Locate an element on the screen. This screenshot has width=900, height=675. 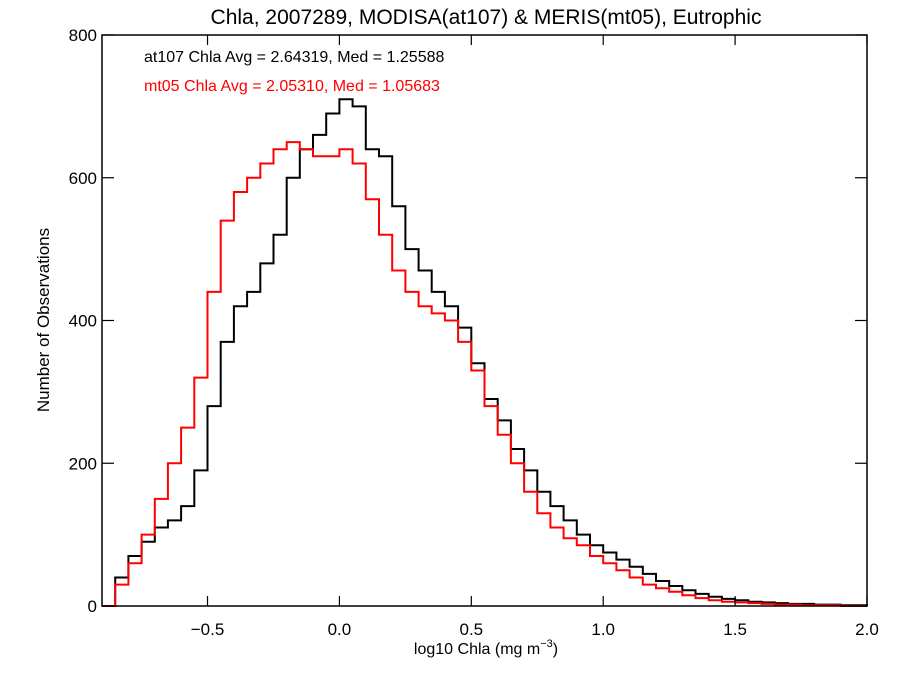
x-tick-label: 2.0 is located at coordinates (867, 629).